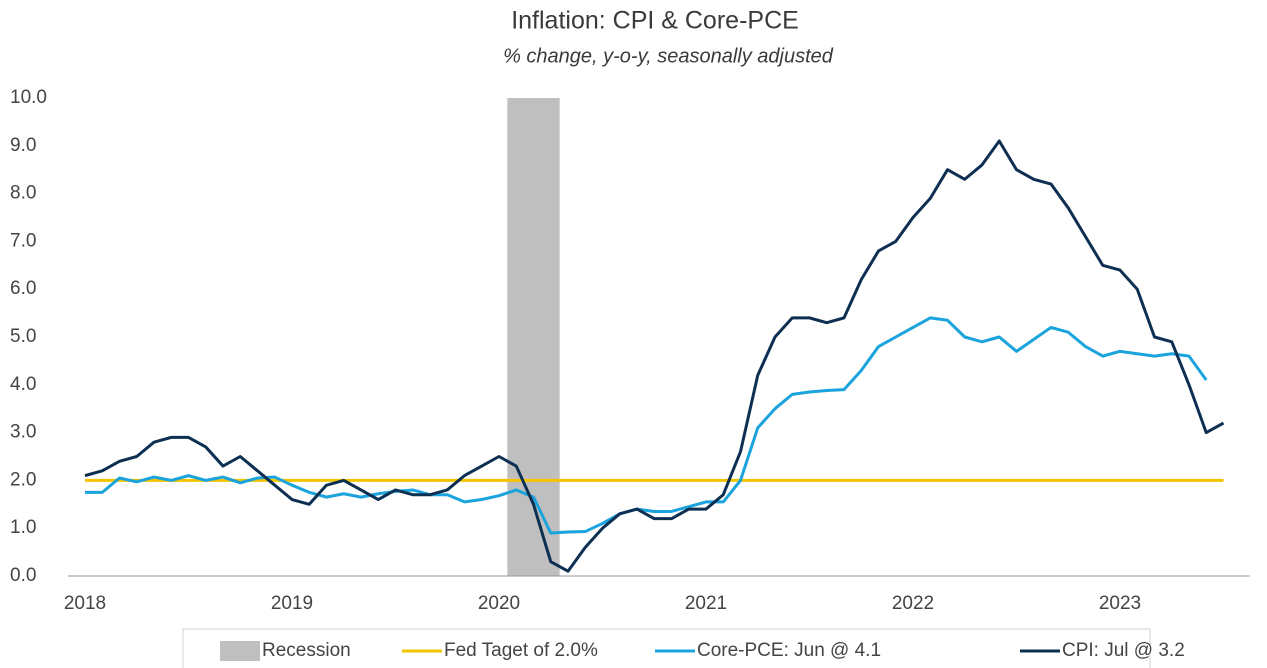 This screenshot has height=668, width=1267. I want to click on legend-label: Fed Taget of 2.0%, so click(521, 650).